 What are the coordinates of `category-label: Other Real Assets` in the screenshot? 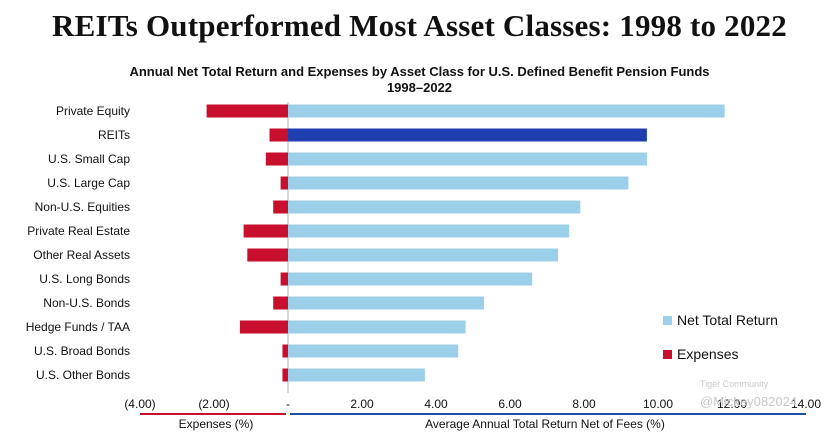 It's located at (81, 255).